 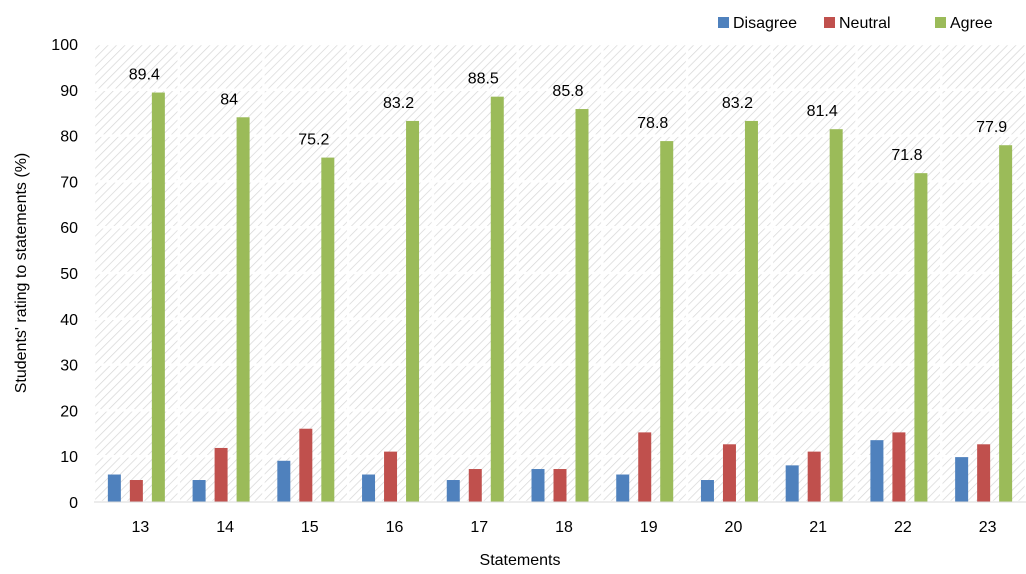 What do you see at coordinates (737, 103) in the screenshot?
I see `data-label-20: 83.2` at bounding box center [737, 103].